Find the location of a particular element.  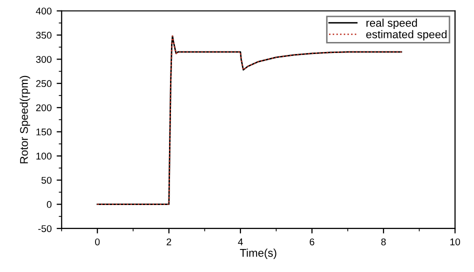

y-tick-label: 400 is located at coordinates (44, 11).